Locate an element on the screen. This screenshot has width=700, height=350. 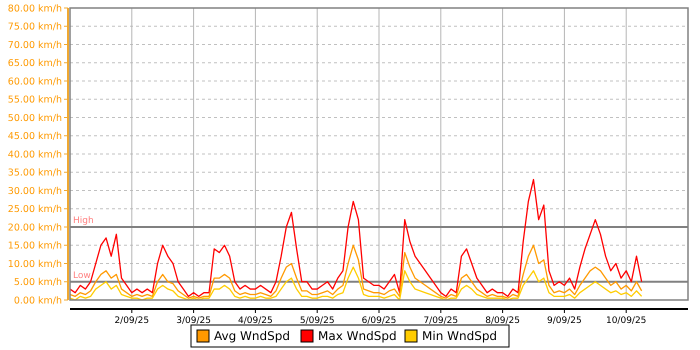
legend-label: Max WndSpd is located at coordinates (357, 336).